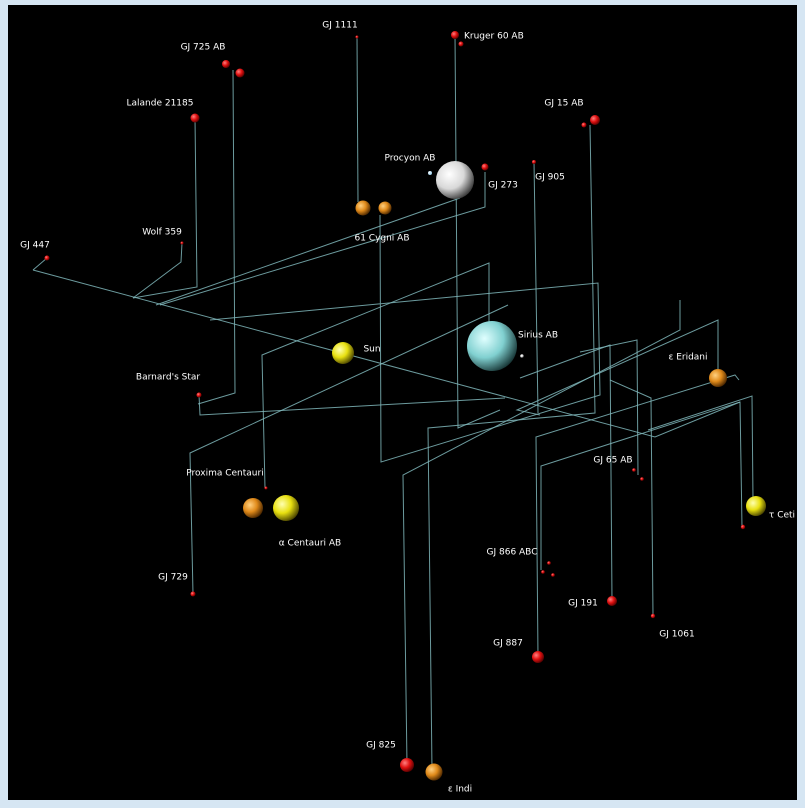 The width and height of the screenshot is (805, 808). I want to click on star-label: GJ 729, so click(173, 578).